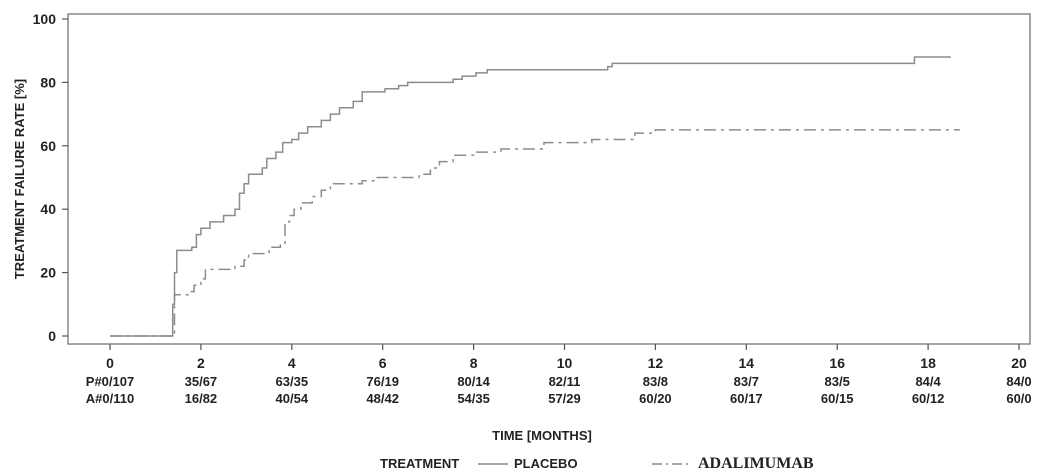 The width and height of the screenshot is (1042, 473). Describe the element at coordinates (201, 381) in the screenshot. I see `risk-cell: 35/67` at that location.